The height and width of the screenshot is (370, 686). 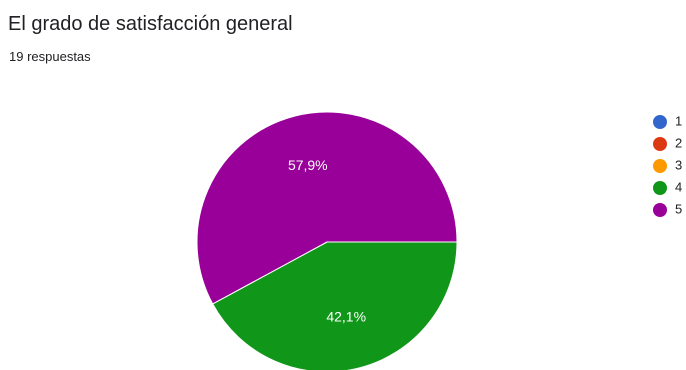 I want to click on legend-label-4: 4, so click(x=678, y=186).